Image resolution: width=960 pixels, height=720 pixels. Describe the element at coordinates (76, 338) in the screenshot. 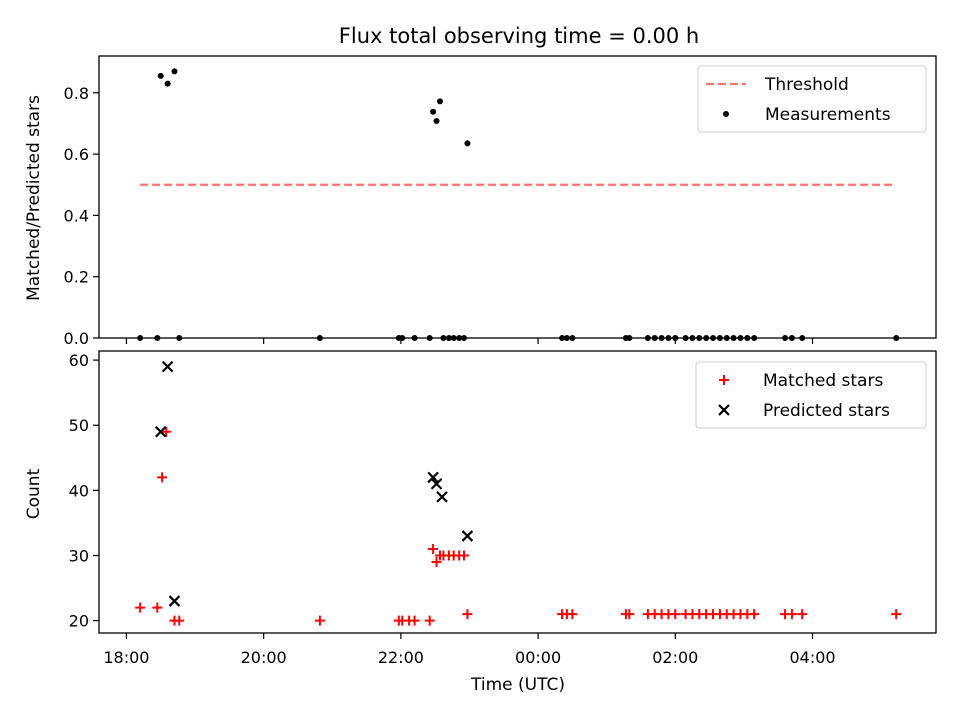

I see `top-y-tick-label: 0.0` at that location.